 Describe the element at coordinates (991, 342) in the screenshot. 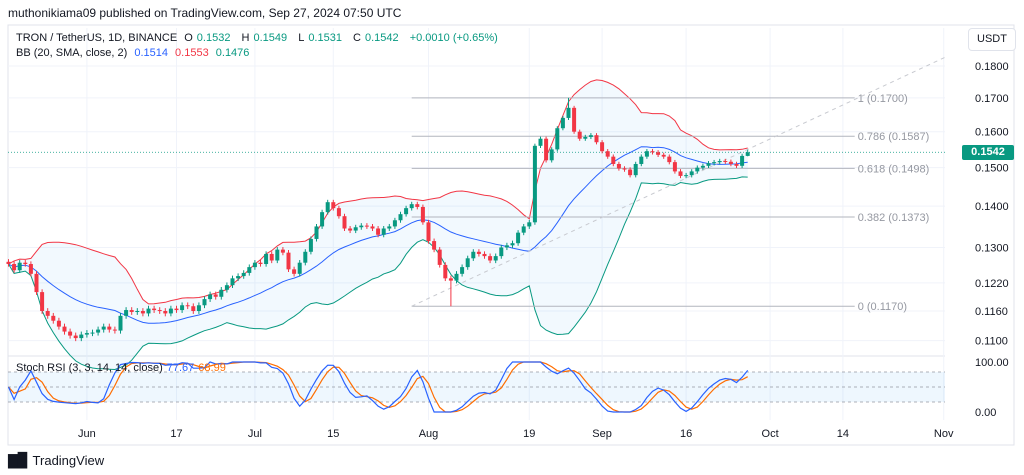

I see `y-tick-label: 0.1100` at that location.